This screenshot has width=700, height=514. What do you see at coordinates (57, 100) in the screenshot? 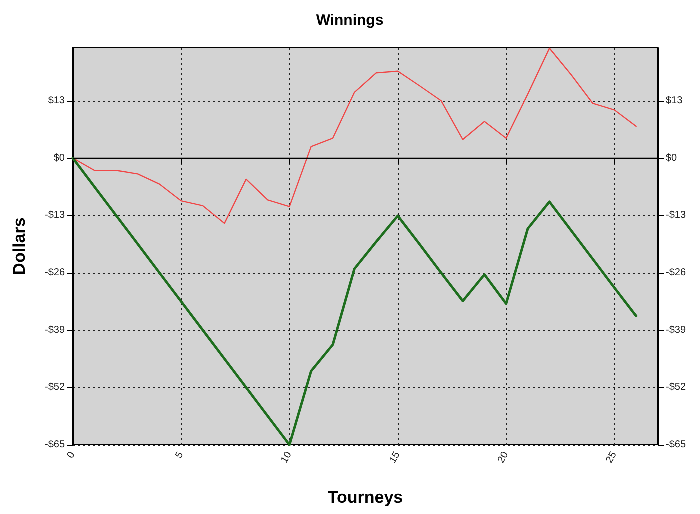
I see `y-tick-label: $13` at bounding box center [57, 100].